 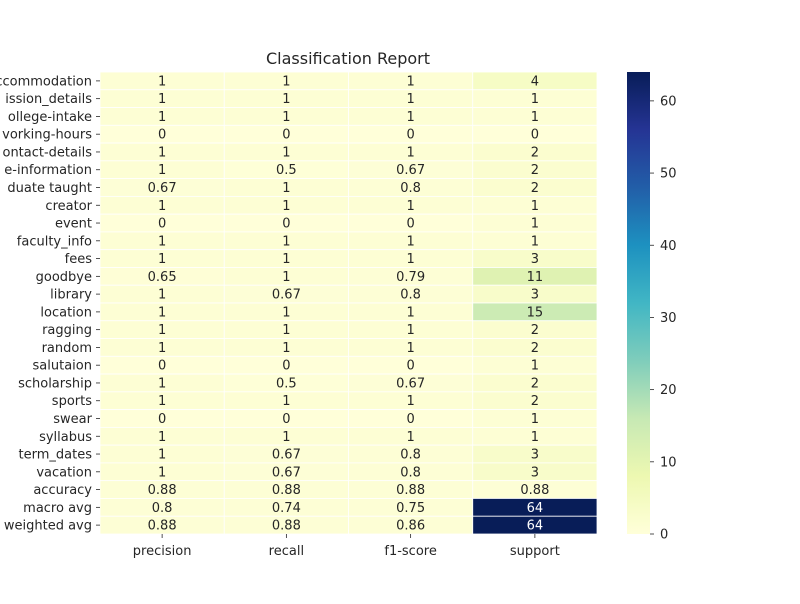 I want to click on row-label: salutaion, so click(x=62, y=366).